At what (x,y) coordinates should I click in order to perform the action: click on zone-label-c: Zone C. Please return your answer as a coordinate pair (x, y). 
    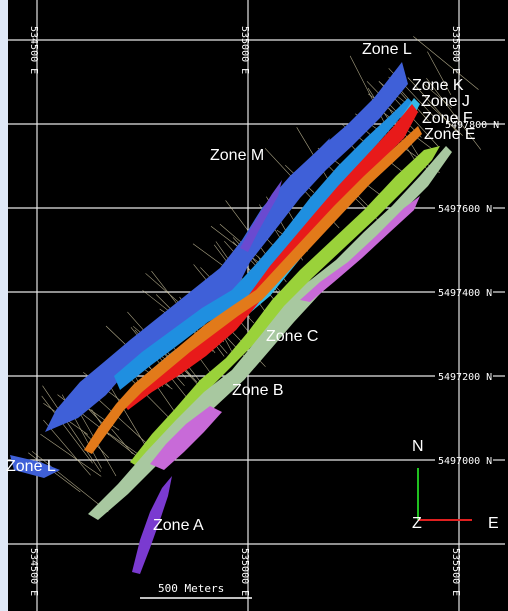
    Looking at the image, I should click on (292, 336).